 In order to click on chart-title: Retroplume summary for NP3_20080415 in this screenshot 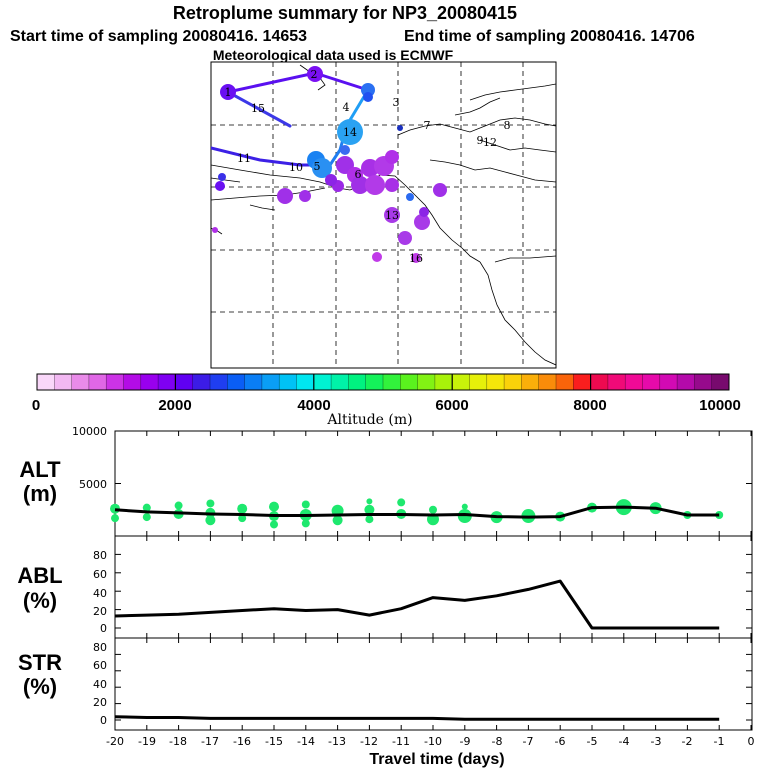, I will do `click(345, 13)`.